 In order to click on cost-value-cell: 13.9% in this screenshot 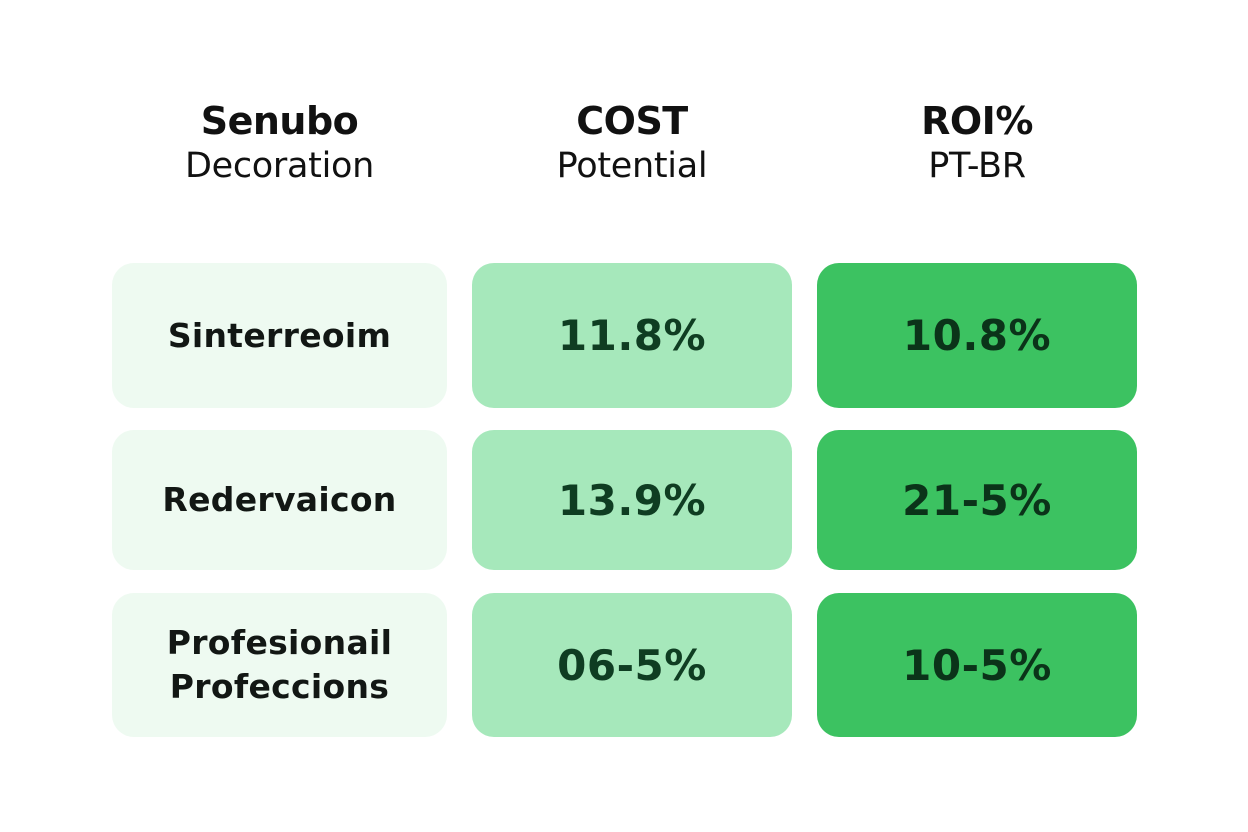, I will do `click(632, 500)`.